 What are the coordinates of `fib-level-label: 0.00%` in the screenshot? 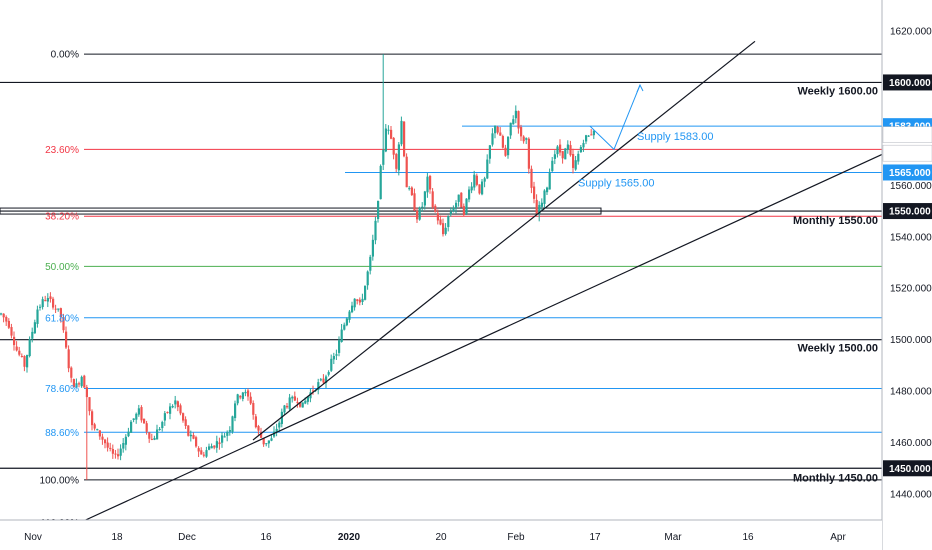 It's located at (65, 55).